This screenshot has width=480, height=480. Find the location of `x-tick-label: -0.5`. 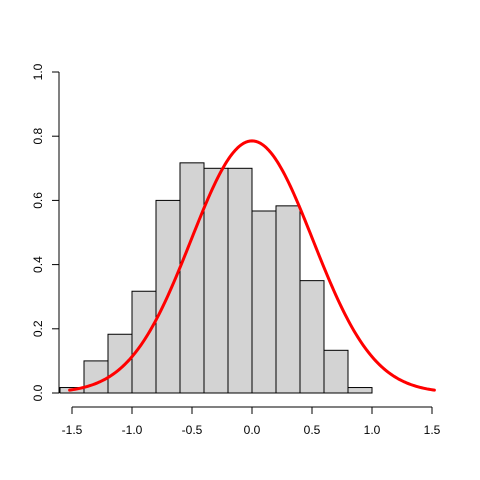

x-tick-label: -0.5 is located at coordinates (192, 430).